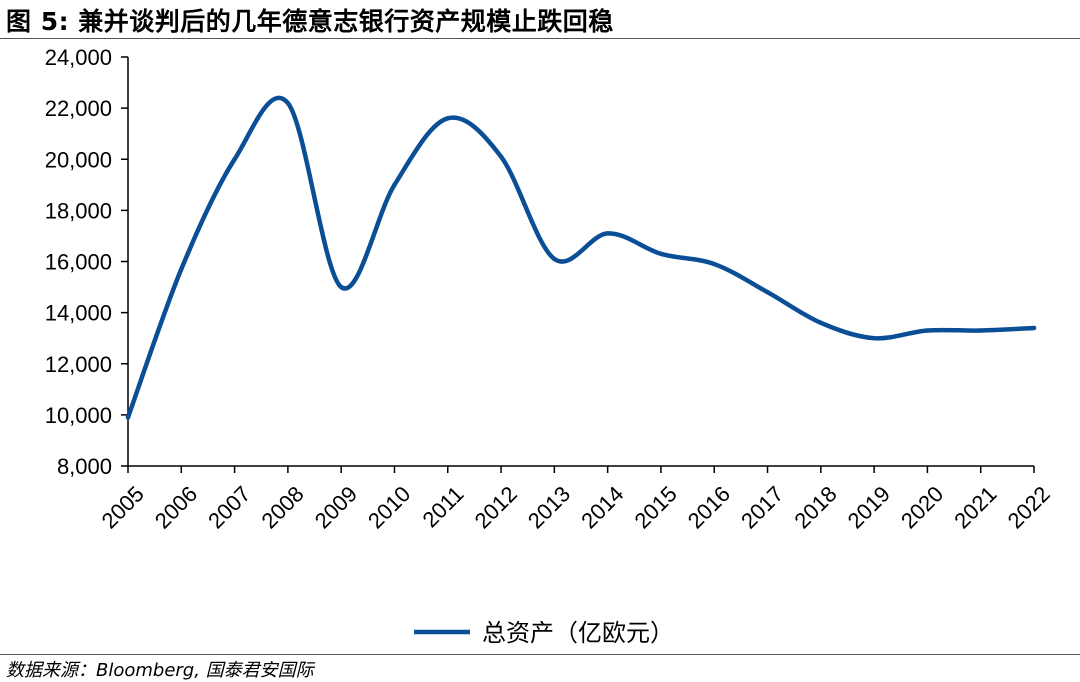 This screenshot has width=1080, height=682. What do you see at coordinates (310, 21) in the screenshot?
I see `figure-title: 图 5: 兼并谈判后的几年德意志银行资产规模止跌回稳` at bounding box center [310, 21].